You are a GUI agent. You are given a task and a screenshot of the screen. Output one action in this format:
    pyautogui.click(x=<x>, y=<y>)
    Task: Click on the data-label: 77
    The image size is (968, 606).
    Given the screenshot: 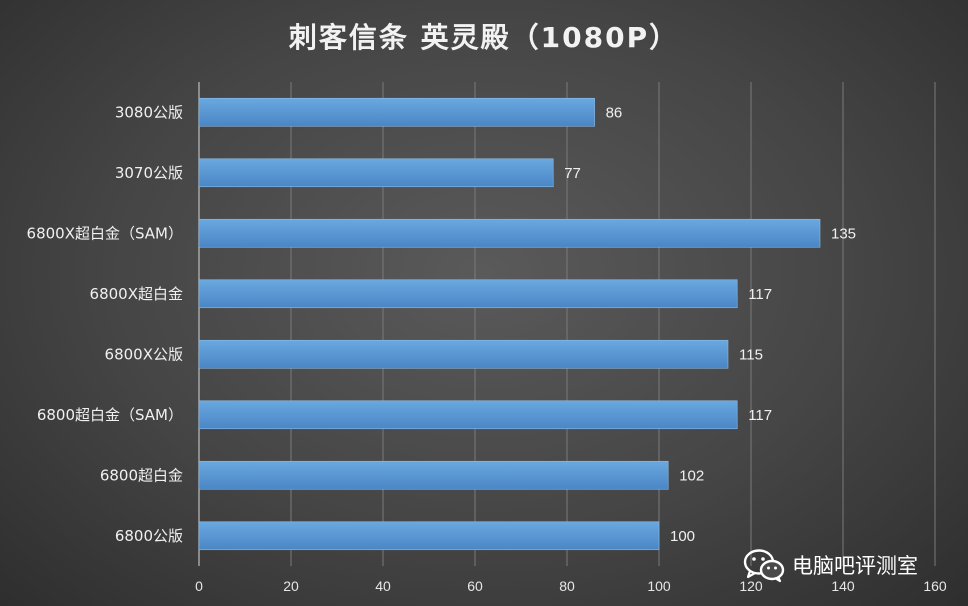 What is the action you would take?
    pyautogui.click(x=572, y=173)
    